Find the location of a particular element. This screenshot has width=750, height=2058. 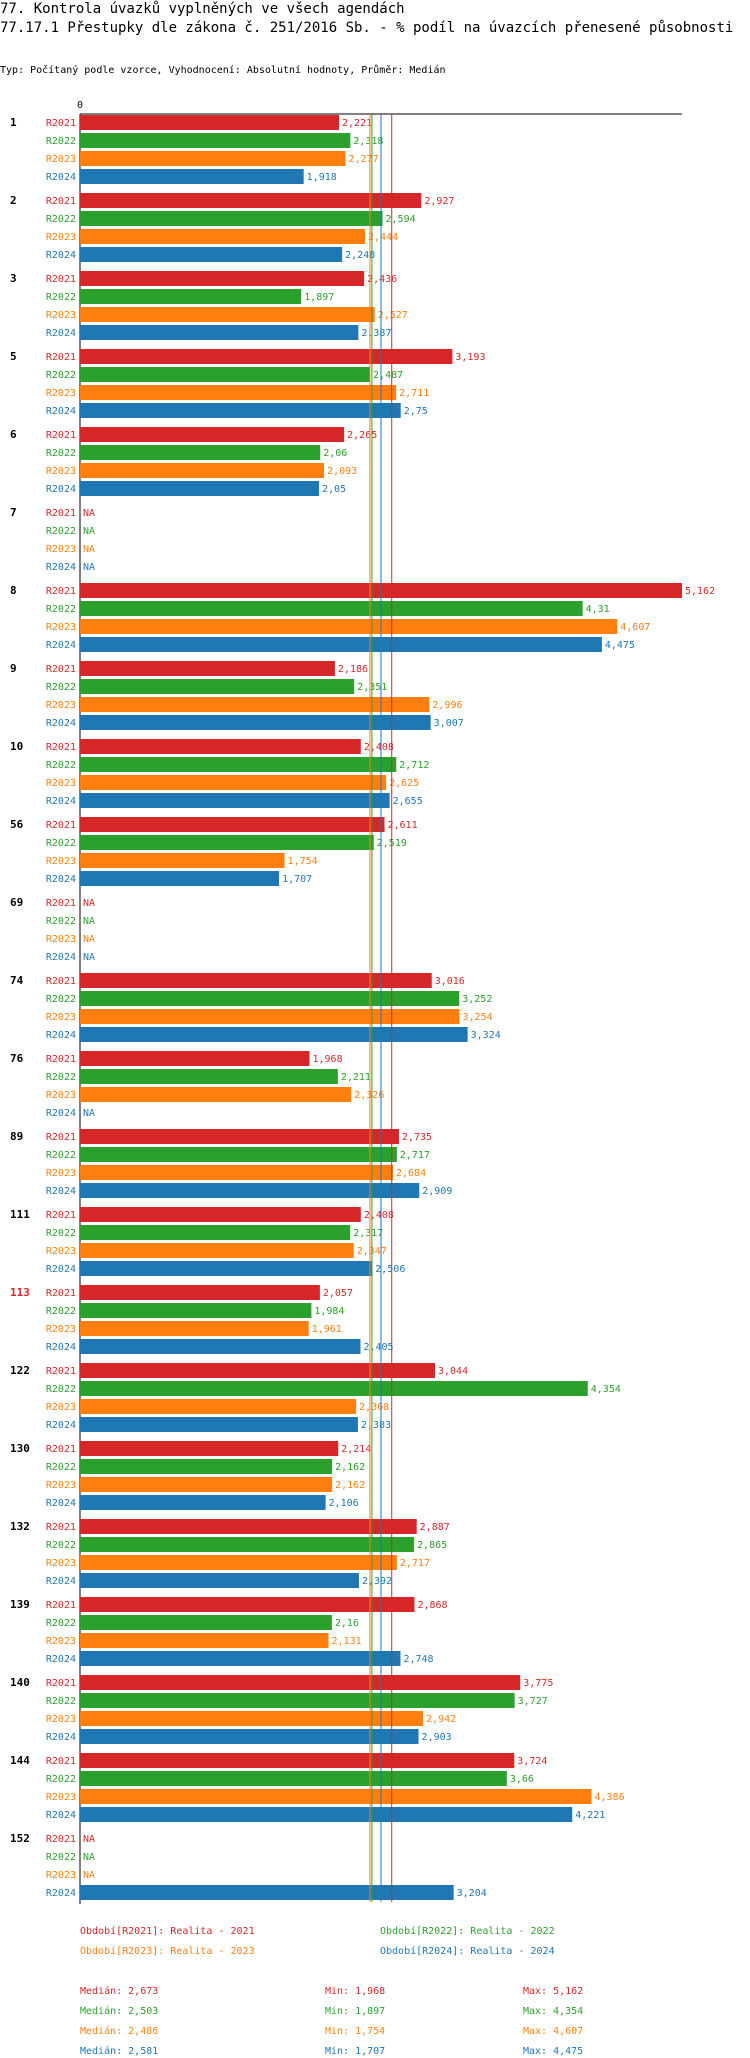

legend-item: Období[R2022]: Realita - 2022 is located at coordinates (467, 1931).